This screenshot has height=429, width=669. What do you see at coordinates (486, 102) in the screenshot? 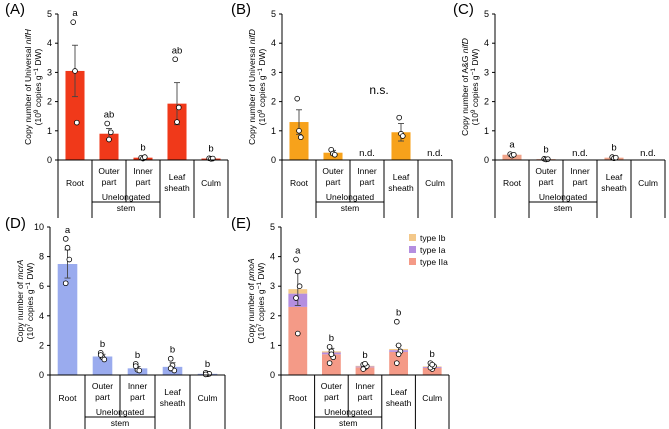
I see `y-tick-label: 2` at bounding box center [486, 102].